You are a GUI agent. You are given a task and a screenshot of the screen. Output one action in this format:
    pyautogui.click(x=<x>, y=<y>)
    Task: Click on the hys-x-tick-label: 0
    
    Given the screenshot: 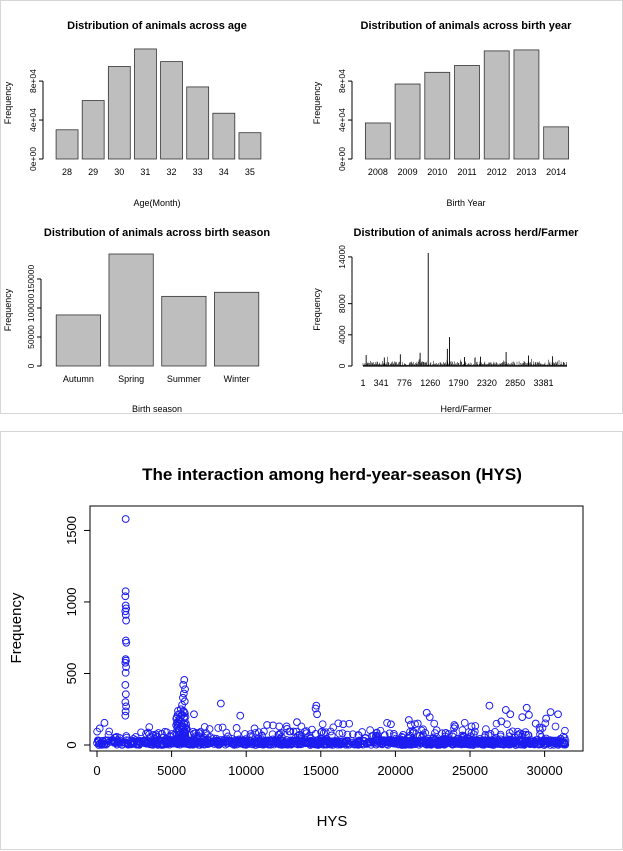 What is the action you would take?
    pyautogui.click(x=96, y=770)
    